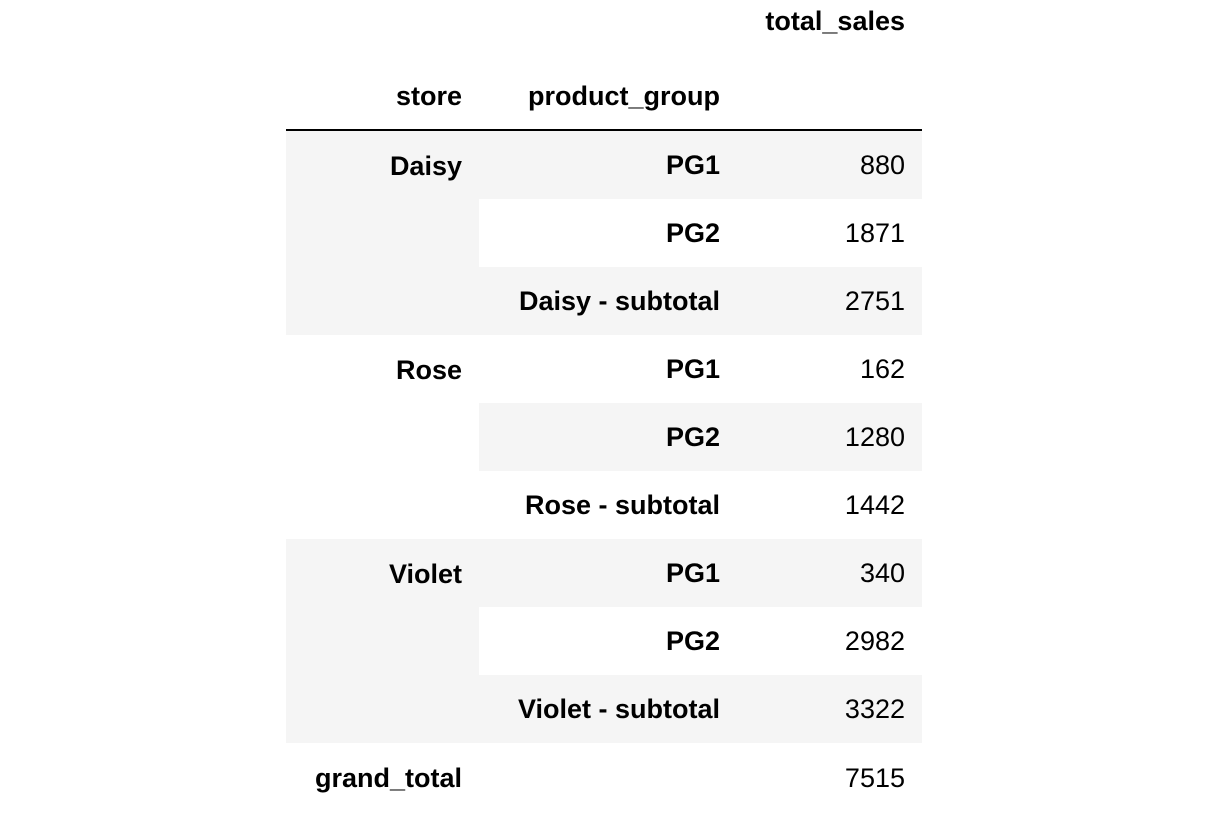  What do you see at coordinates (382, 232) in the screenshot?
I see `store-label: Daisy` at bounding box center [382, 232].